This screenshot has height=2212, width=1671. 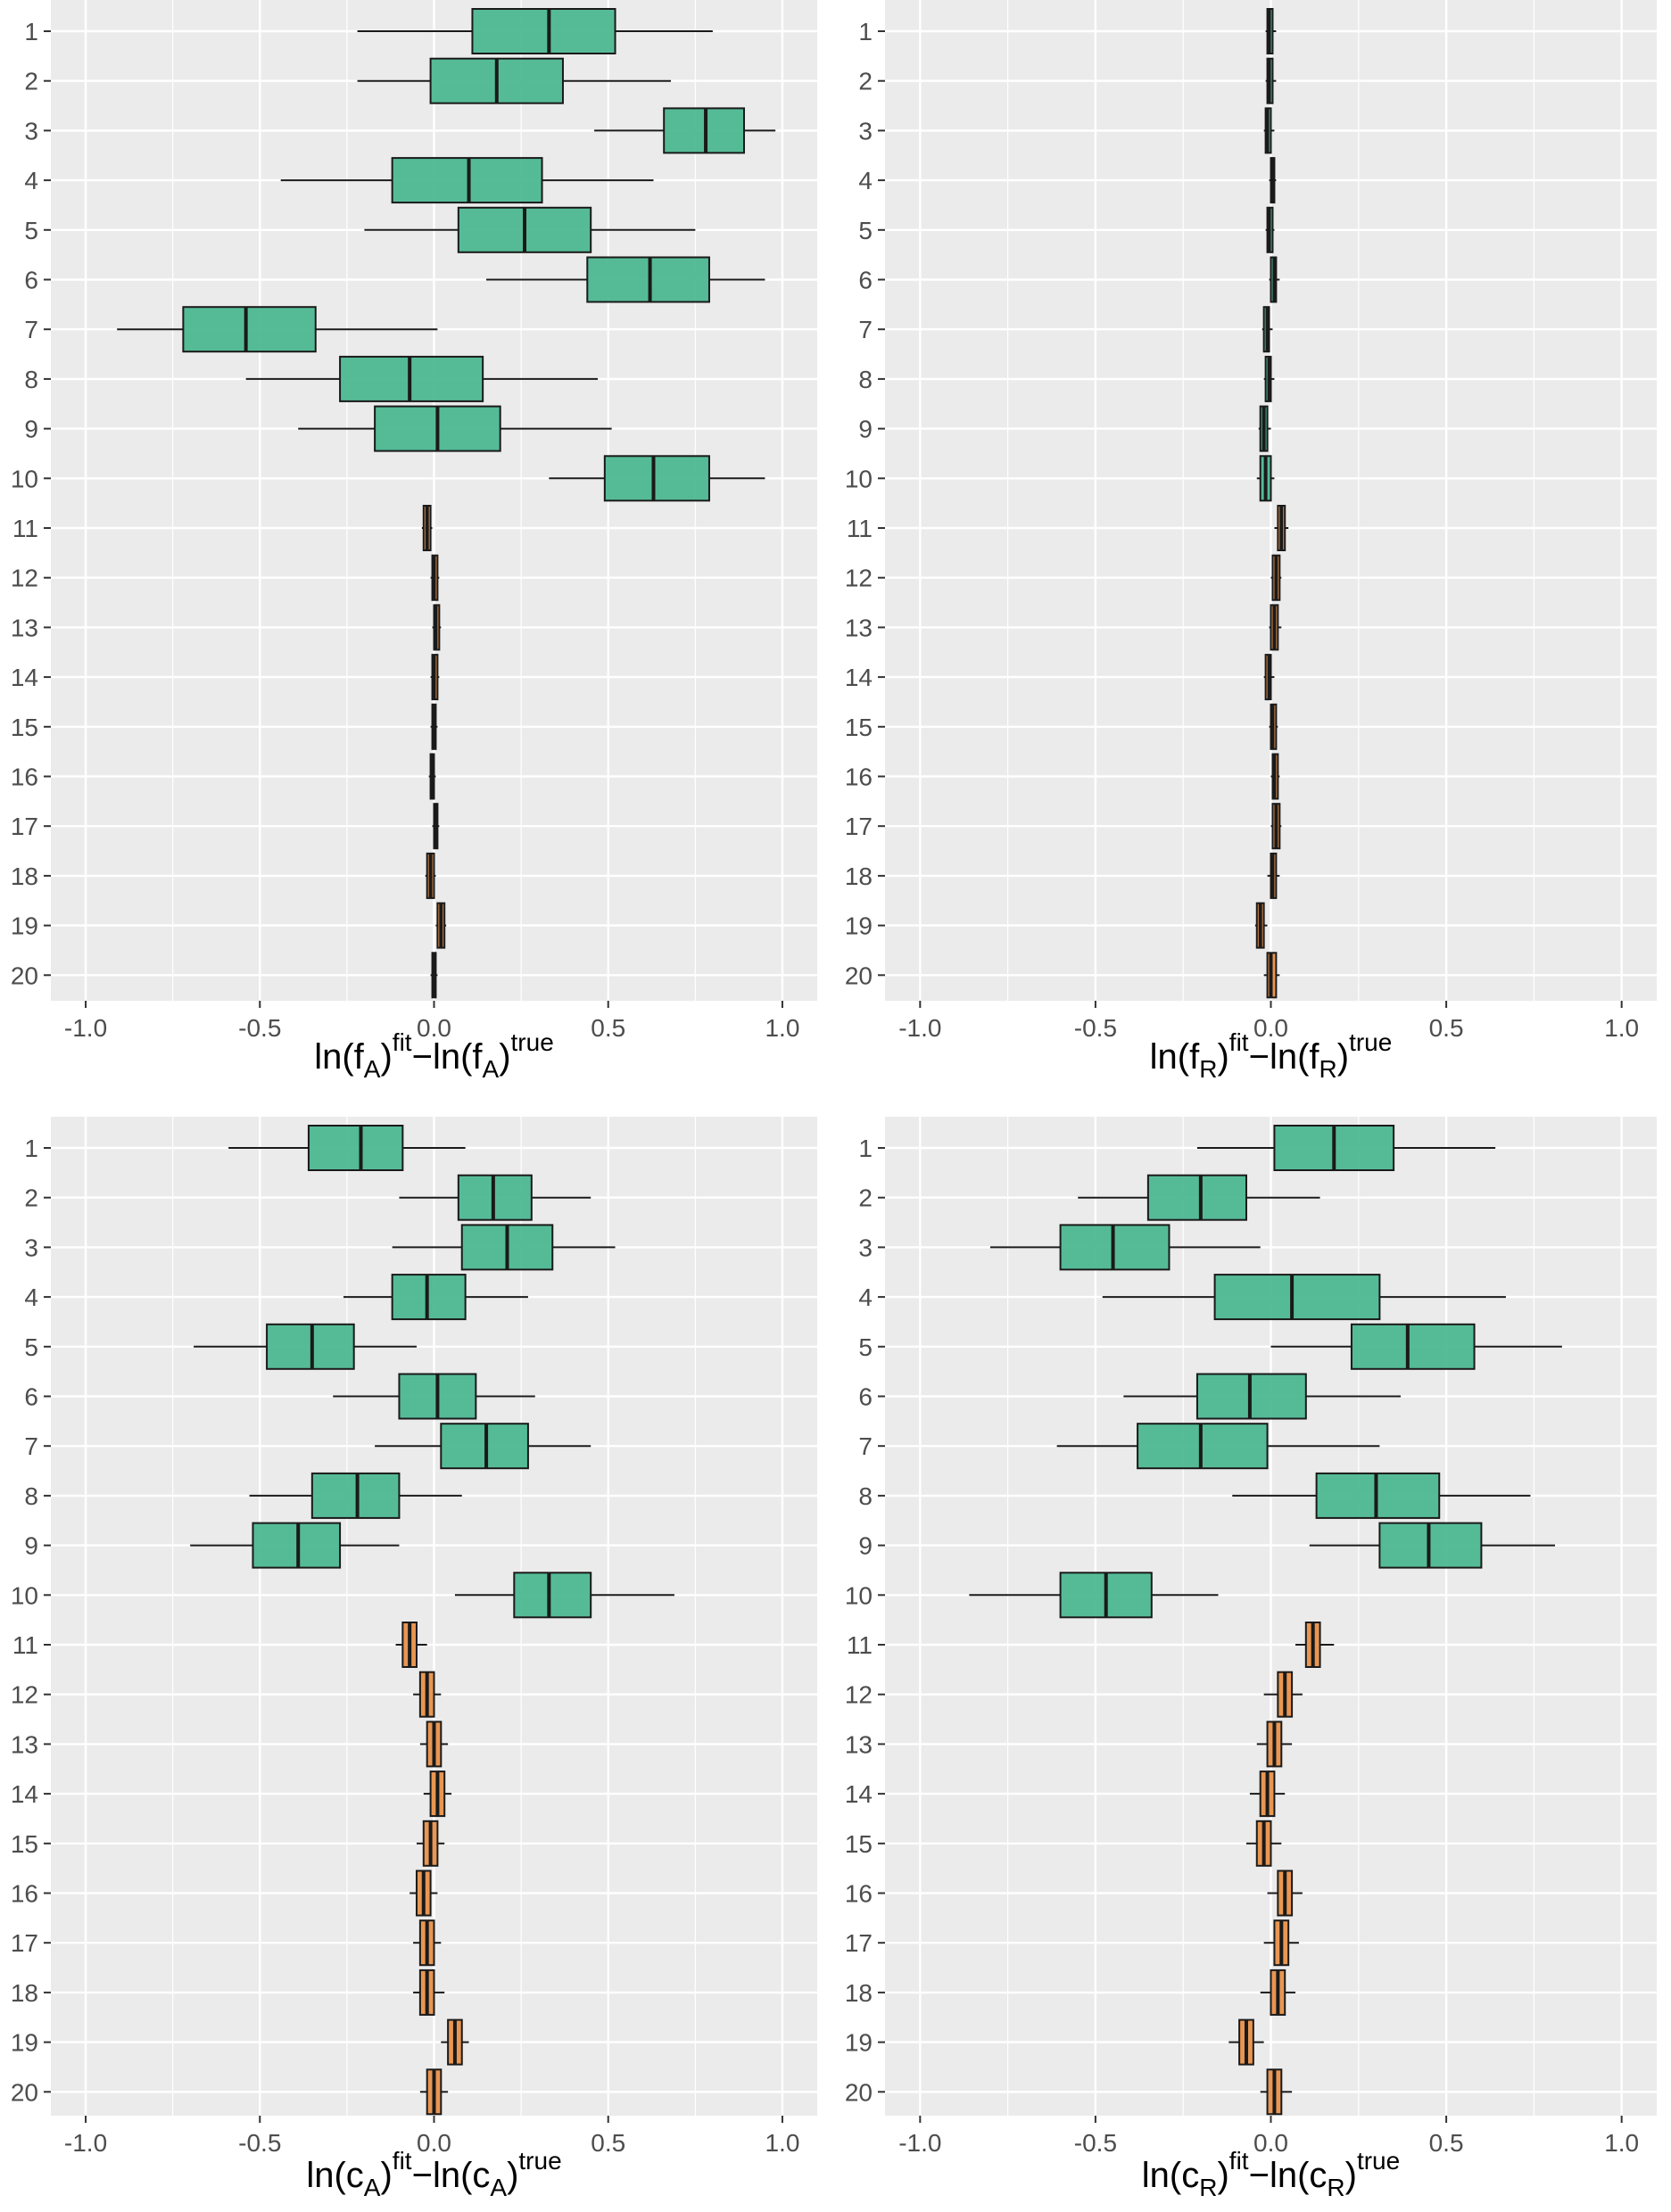 What do you see at coordinates (24, 678) in the screenshot?
I see `y-tick-label: 14` at bounding box center [24, 678].